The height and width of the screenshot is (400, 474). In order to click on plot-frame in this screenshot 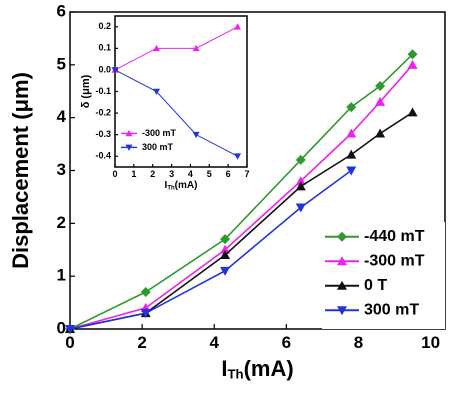, I will do `click(181, 91)`.